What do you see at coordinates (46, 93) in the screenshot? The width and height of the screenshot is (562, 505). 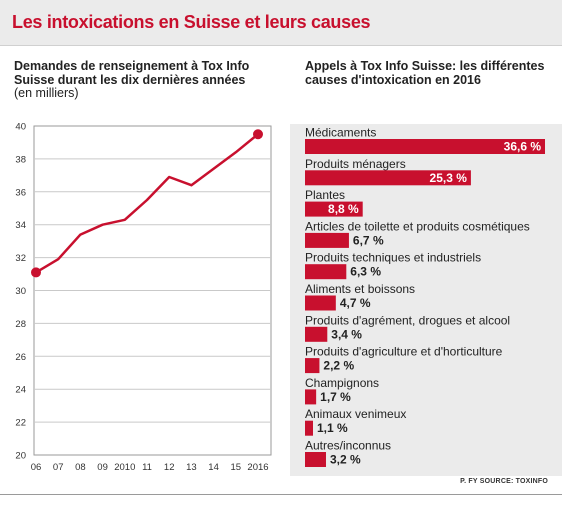 I see `line-chart-unit: (en milliers)` at bounding box center [46, 93].